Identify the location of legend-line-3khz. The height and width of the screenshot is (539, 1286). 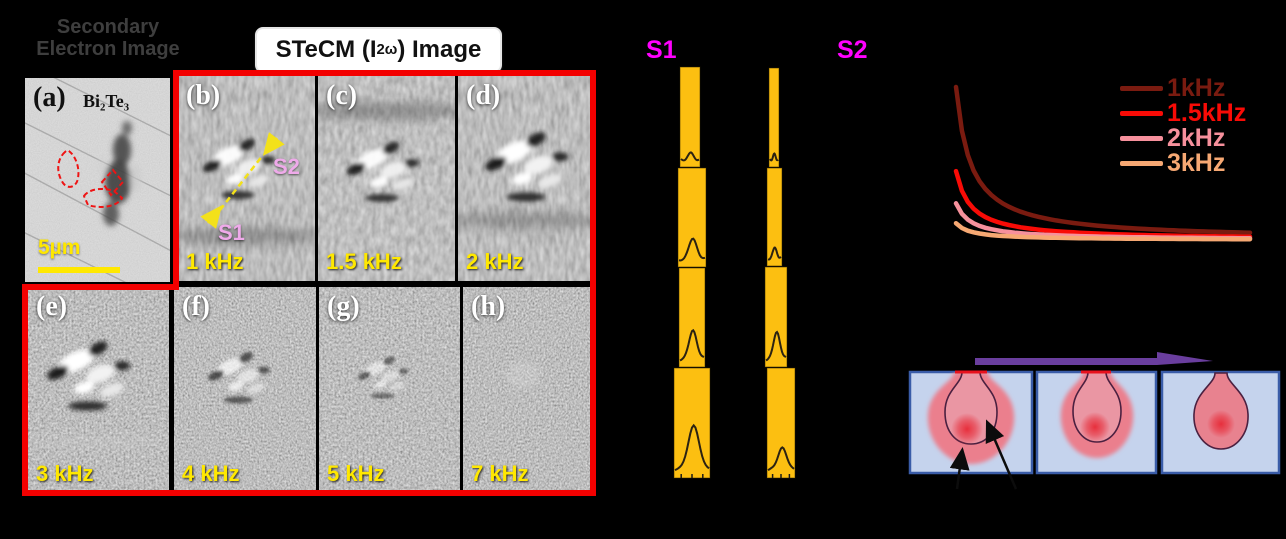
(1141, 163).